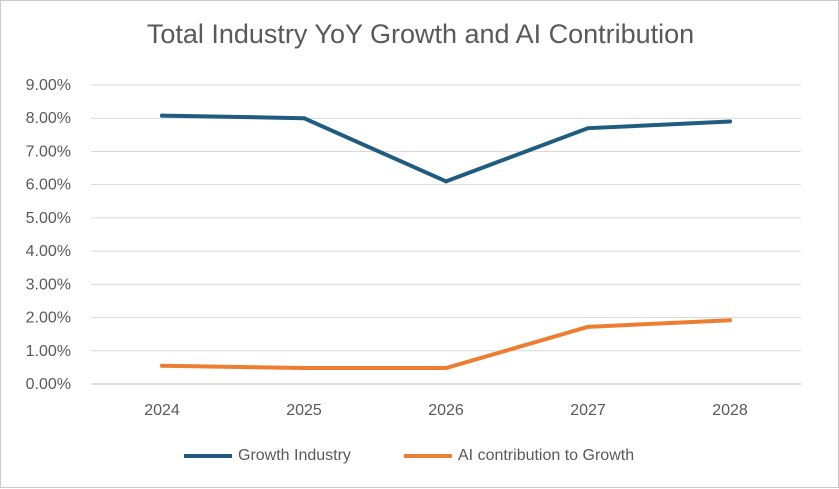 The height and width of the screenshot is (489, 839). I want to click on legend-item-ai-contribution: AI contribution to Growth, so click(519, 456).